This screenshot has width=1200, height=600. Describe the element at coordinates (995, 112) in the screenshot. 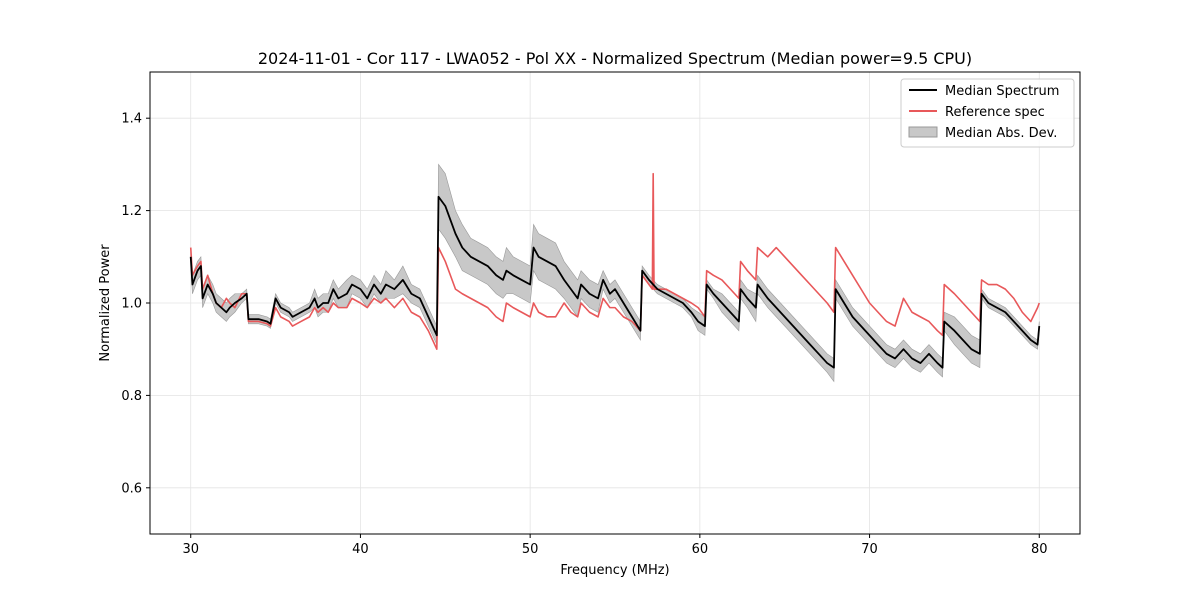

I see `legend-label-reference: Reference spec` at that location.